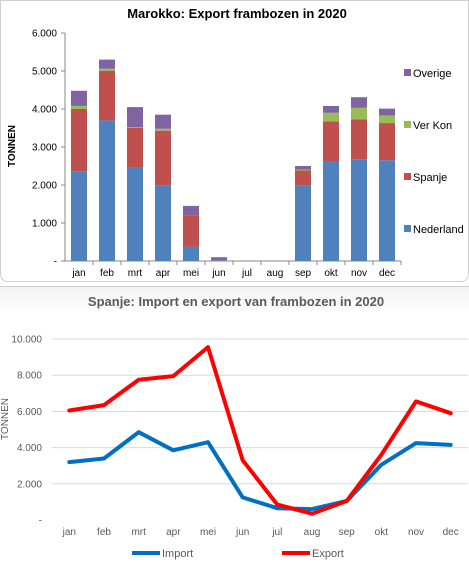 This screenshot has width=469, height=571. Describe the element at coordinates (44, 72) in the screenshot. I see `y-tick-label: 5.000` at that location.